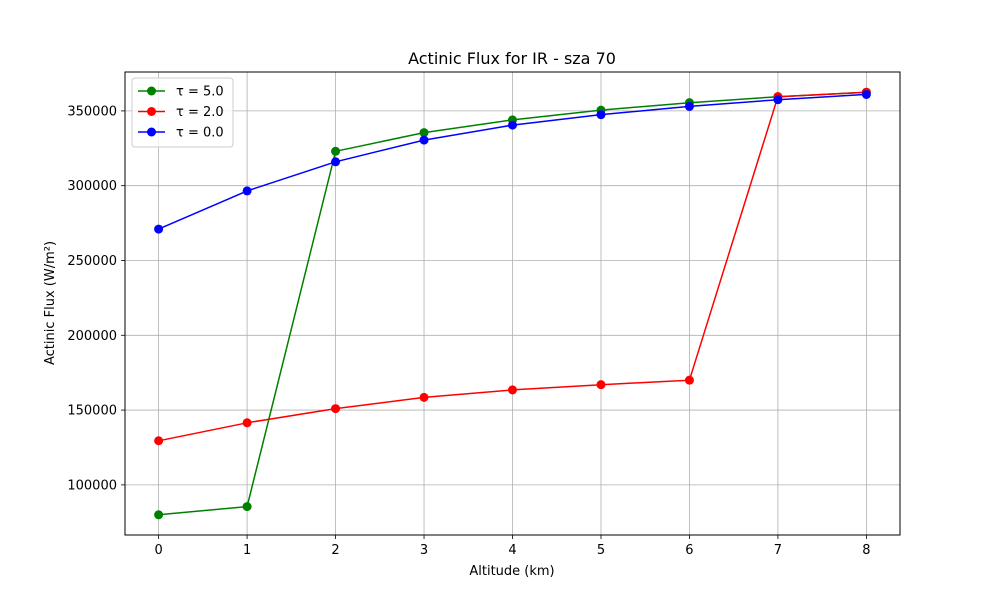  Describe the element at coordinates (200, 92) in the screenshot. I see `legend-label: τ = 5.0` at that location.